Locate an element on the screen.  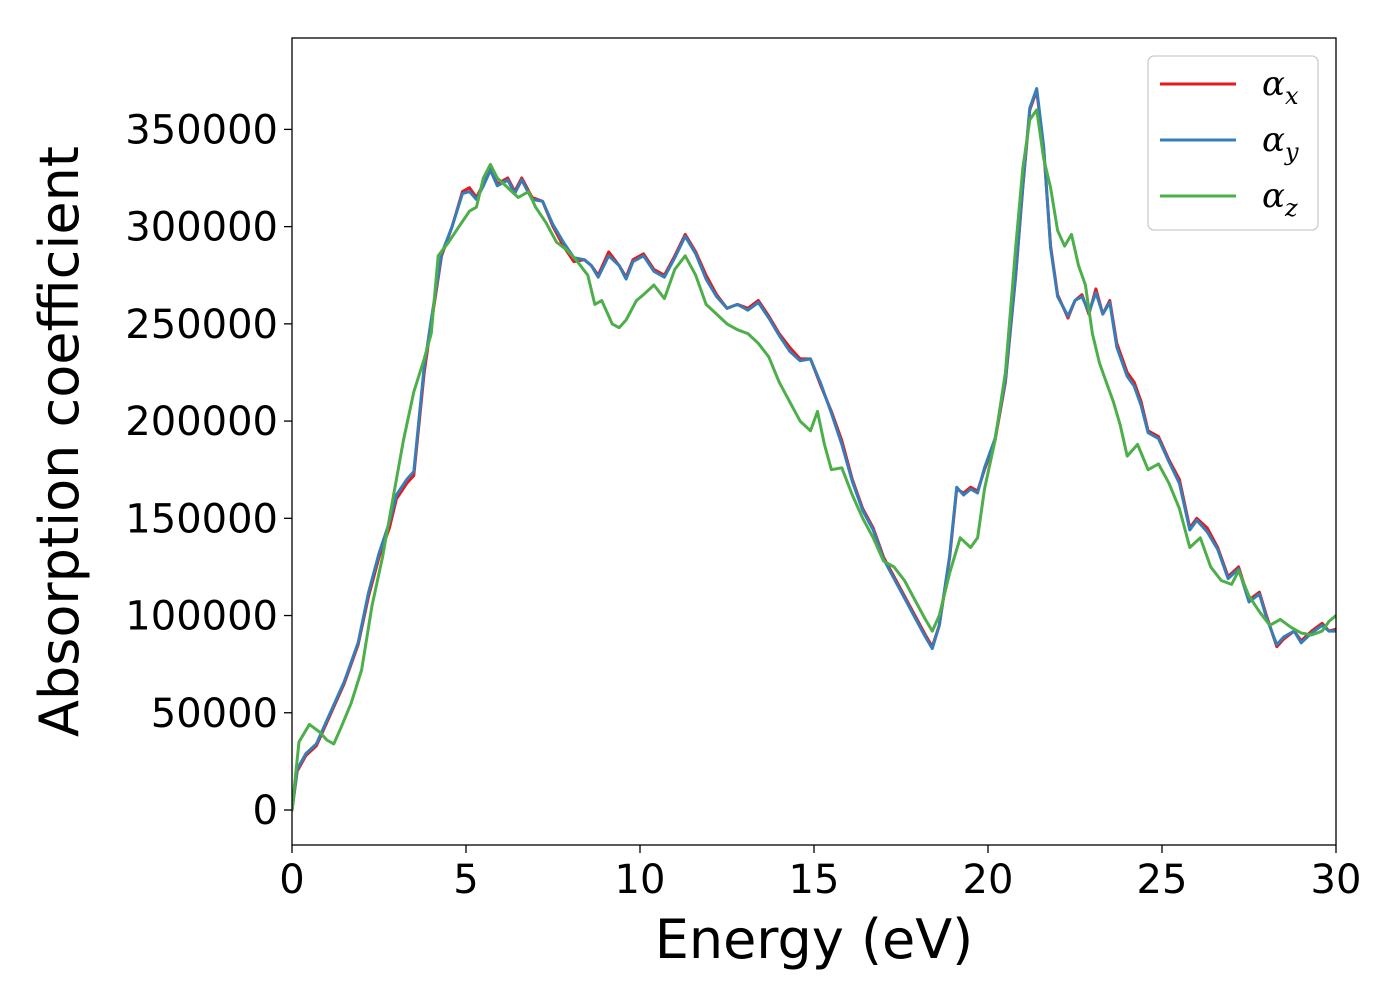
y-tick-label: 0 is located at coordinates (265, 811).